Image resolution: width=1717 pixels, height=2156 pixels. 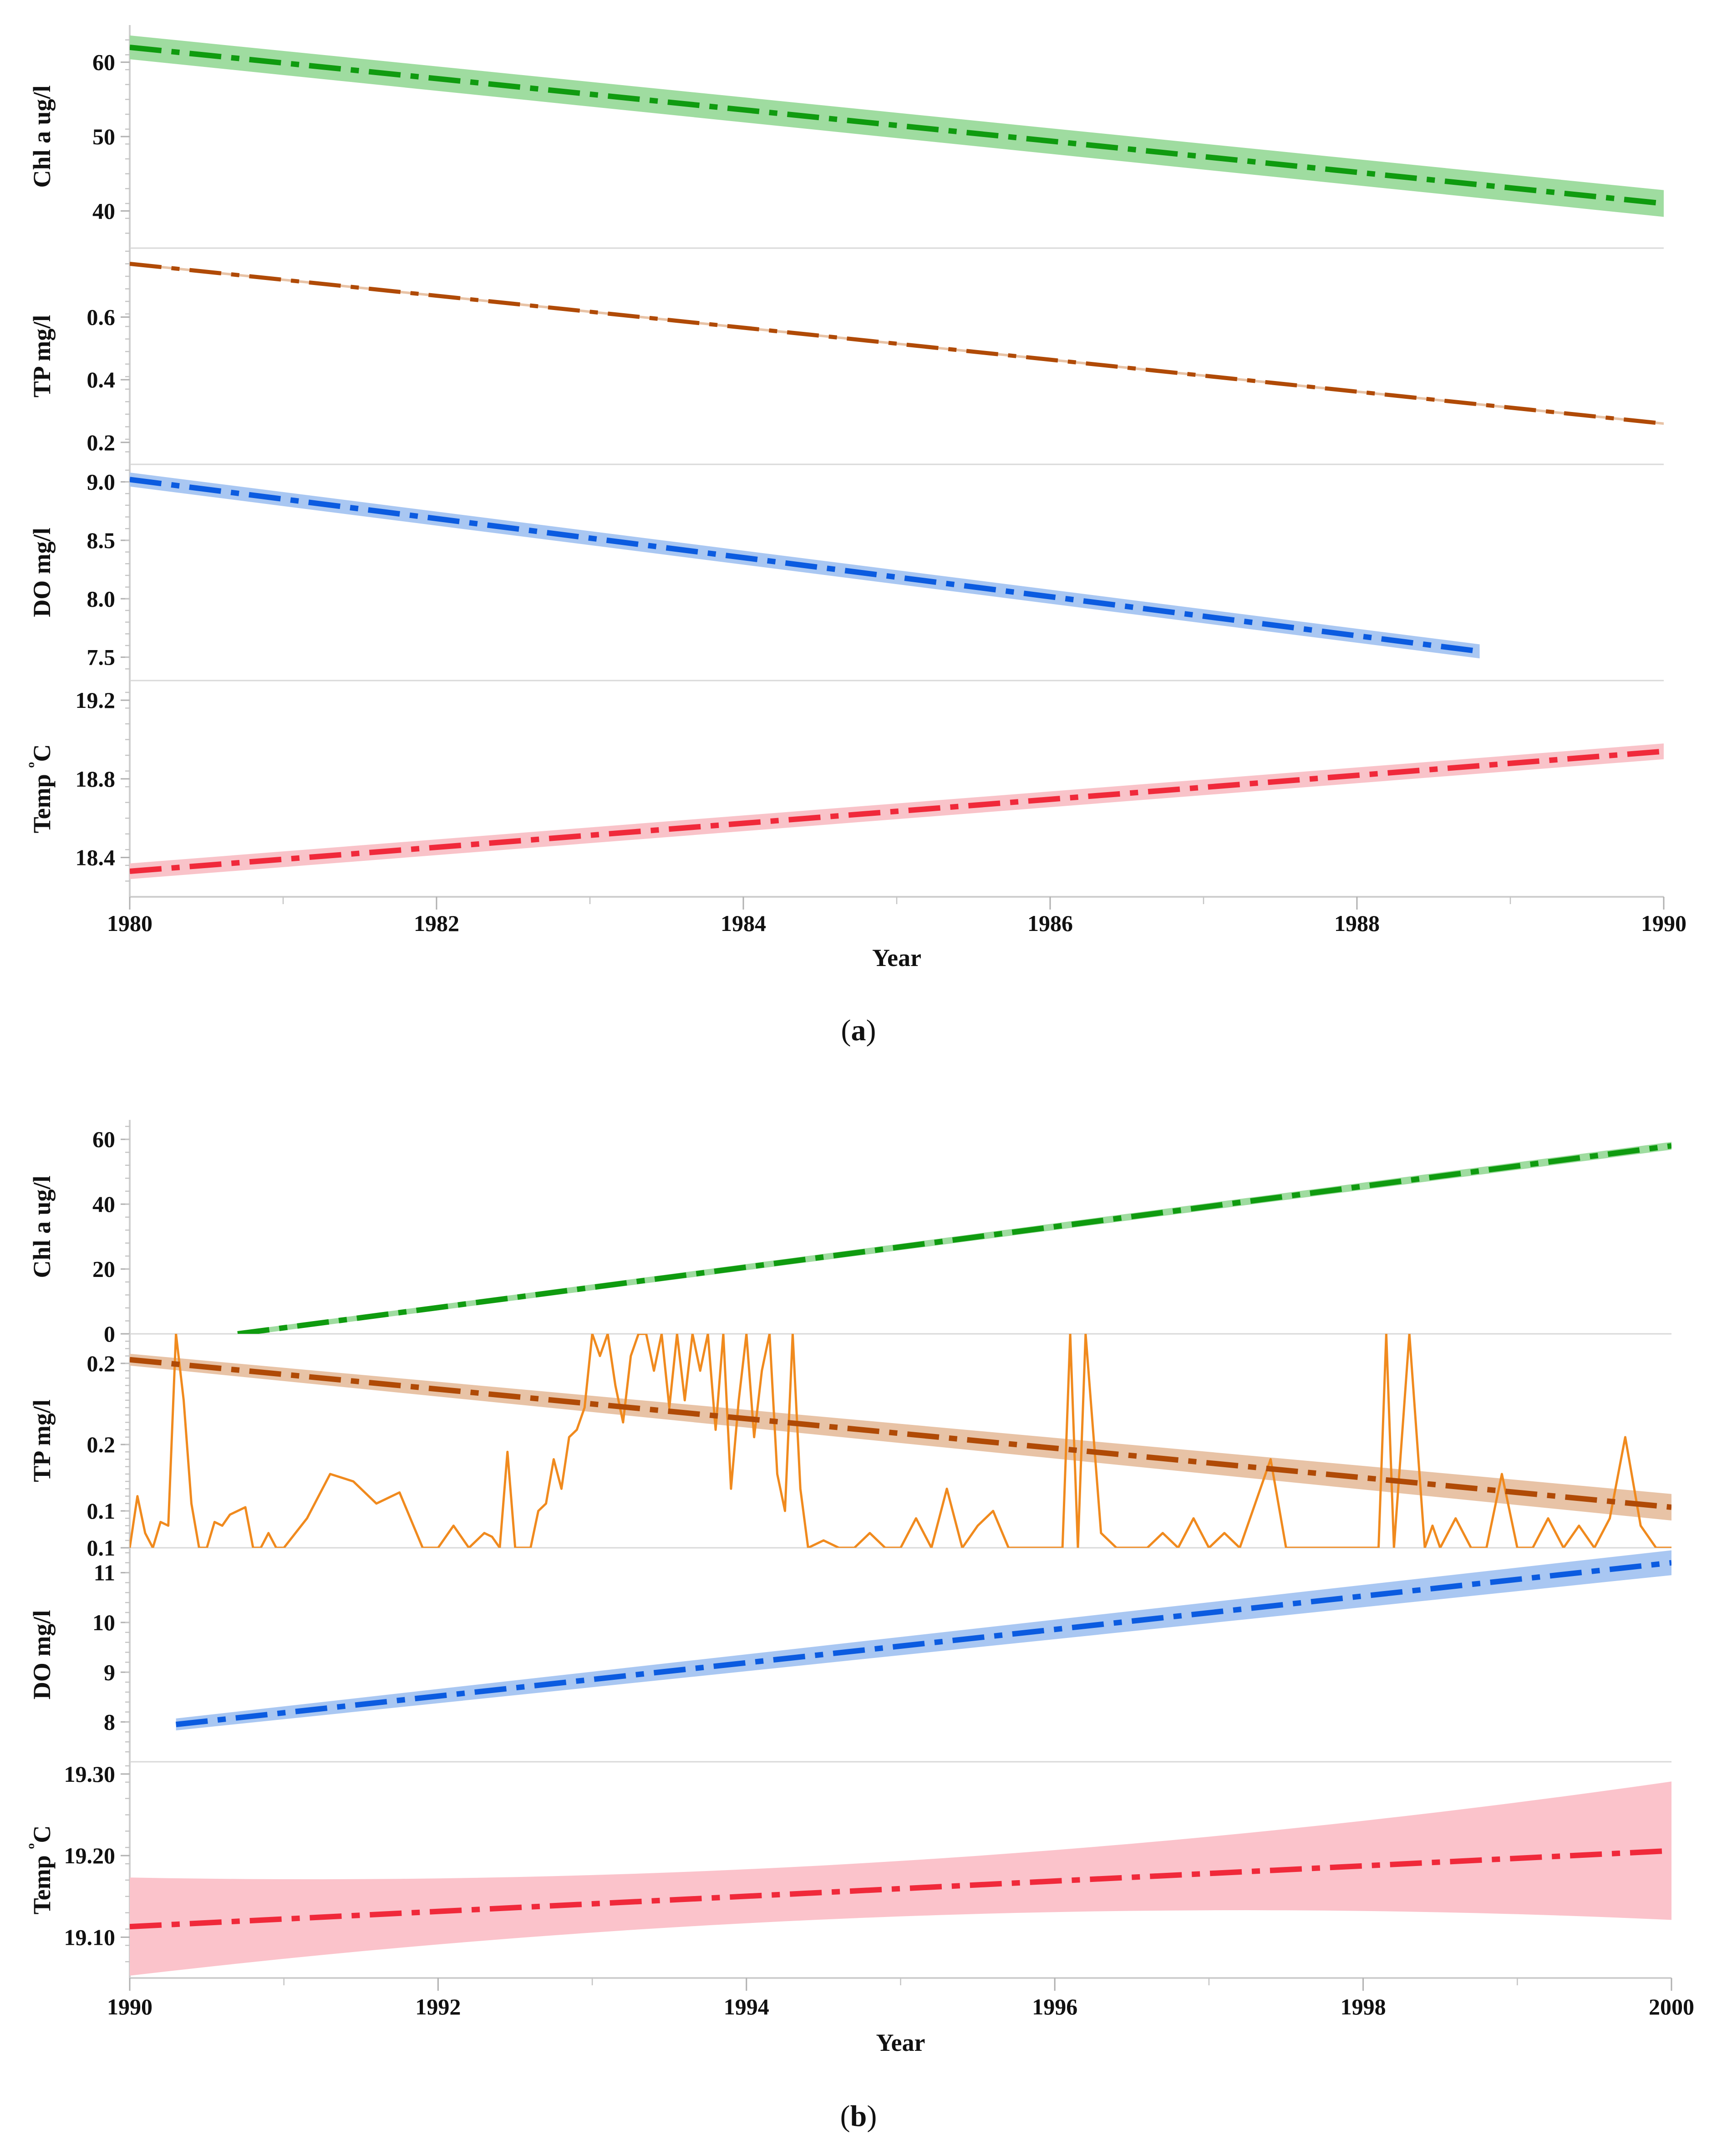 I want to click on figure-caption: (a), so click(x=858, y=1030).